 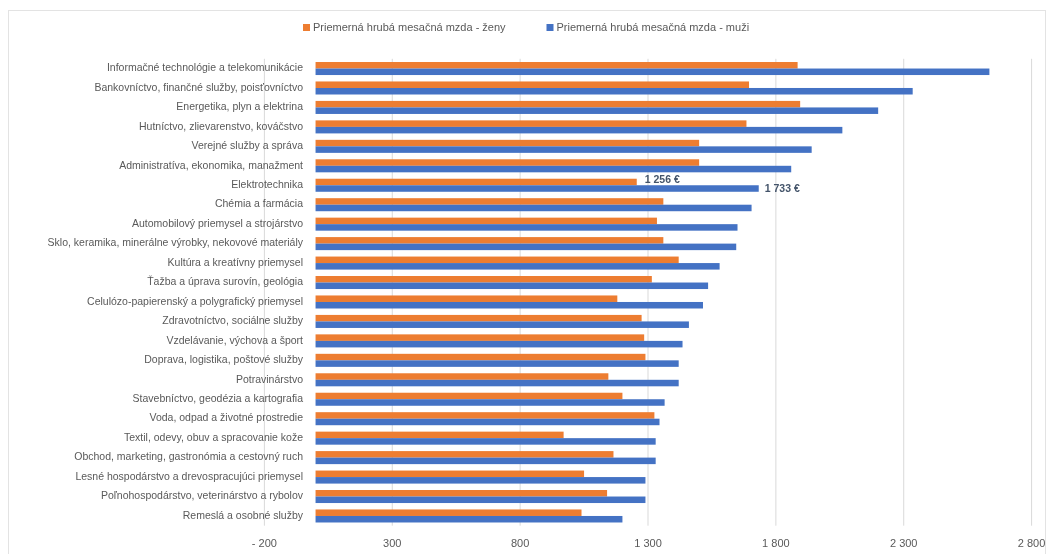 I want to click on y-tick-label: Textil, odevy, obuv a spracovanie kože, so click(x=214, y=436).